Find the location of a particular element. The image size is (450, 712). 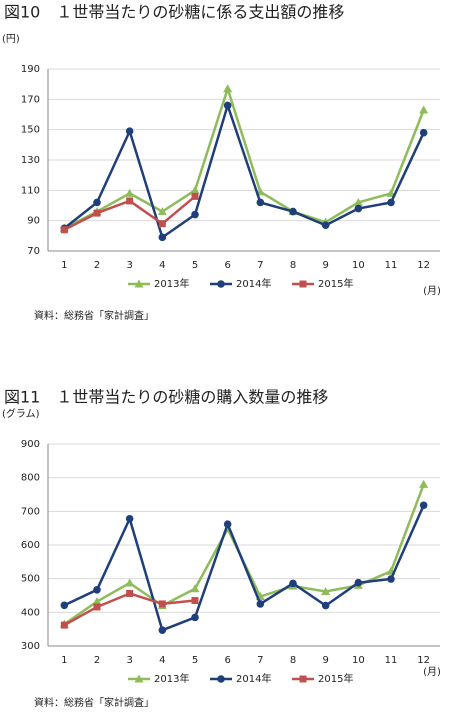

y-tick-label: 300 is located at coordinates (30, 646).